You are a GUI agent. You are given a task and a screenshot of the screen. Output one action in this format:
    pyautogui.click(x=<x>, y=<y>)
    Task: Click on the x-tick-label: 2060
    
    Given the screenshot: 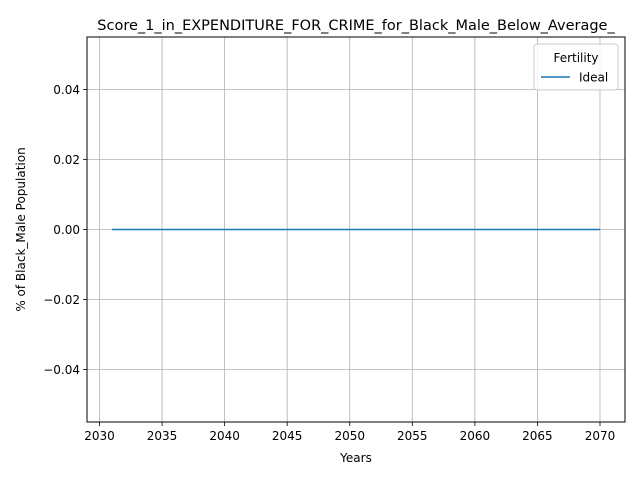 What is the action you would take?
    pyautogui.click(x=475, y=436)
    